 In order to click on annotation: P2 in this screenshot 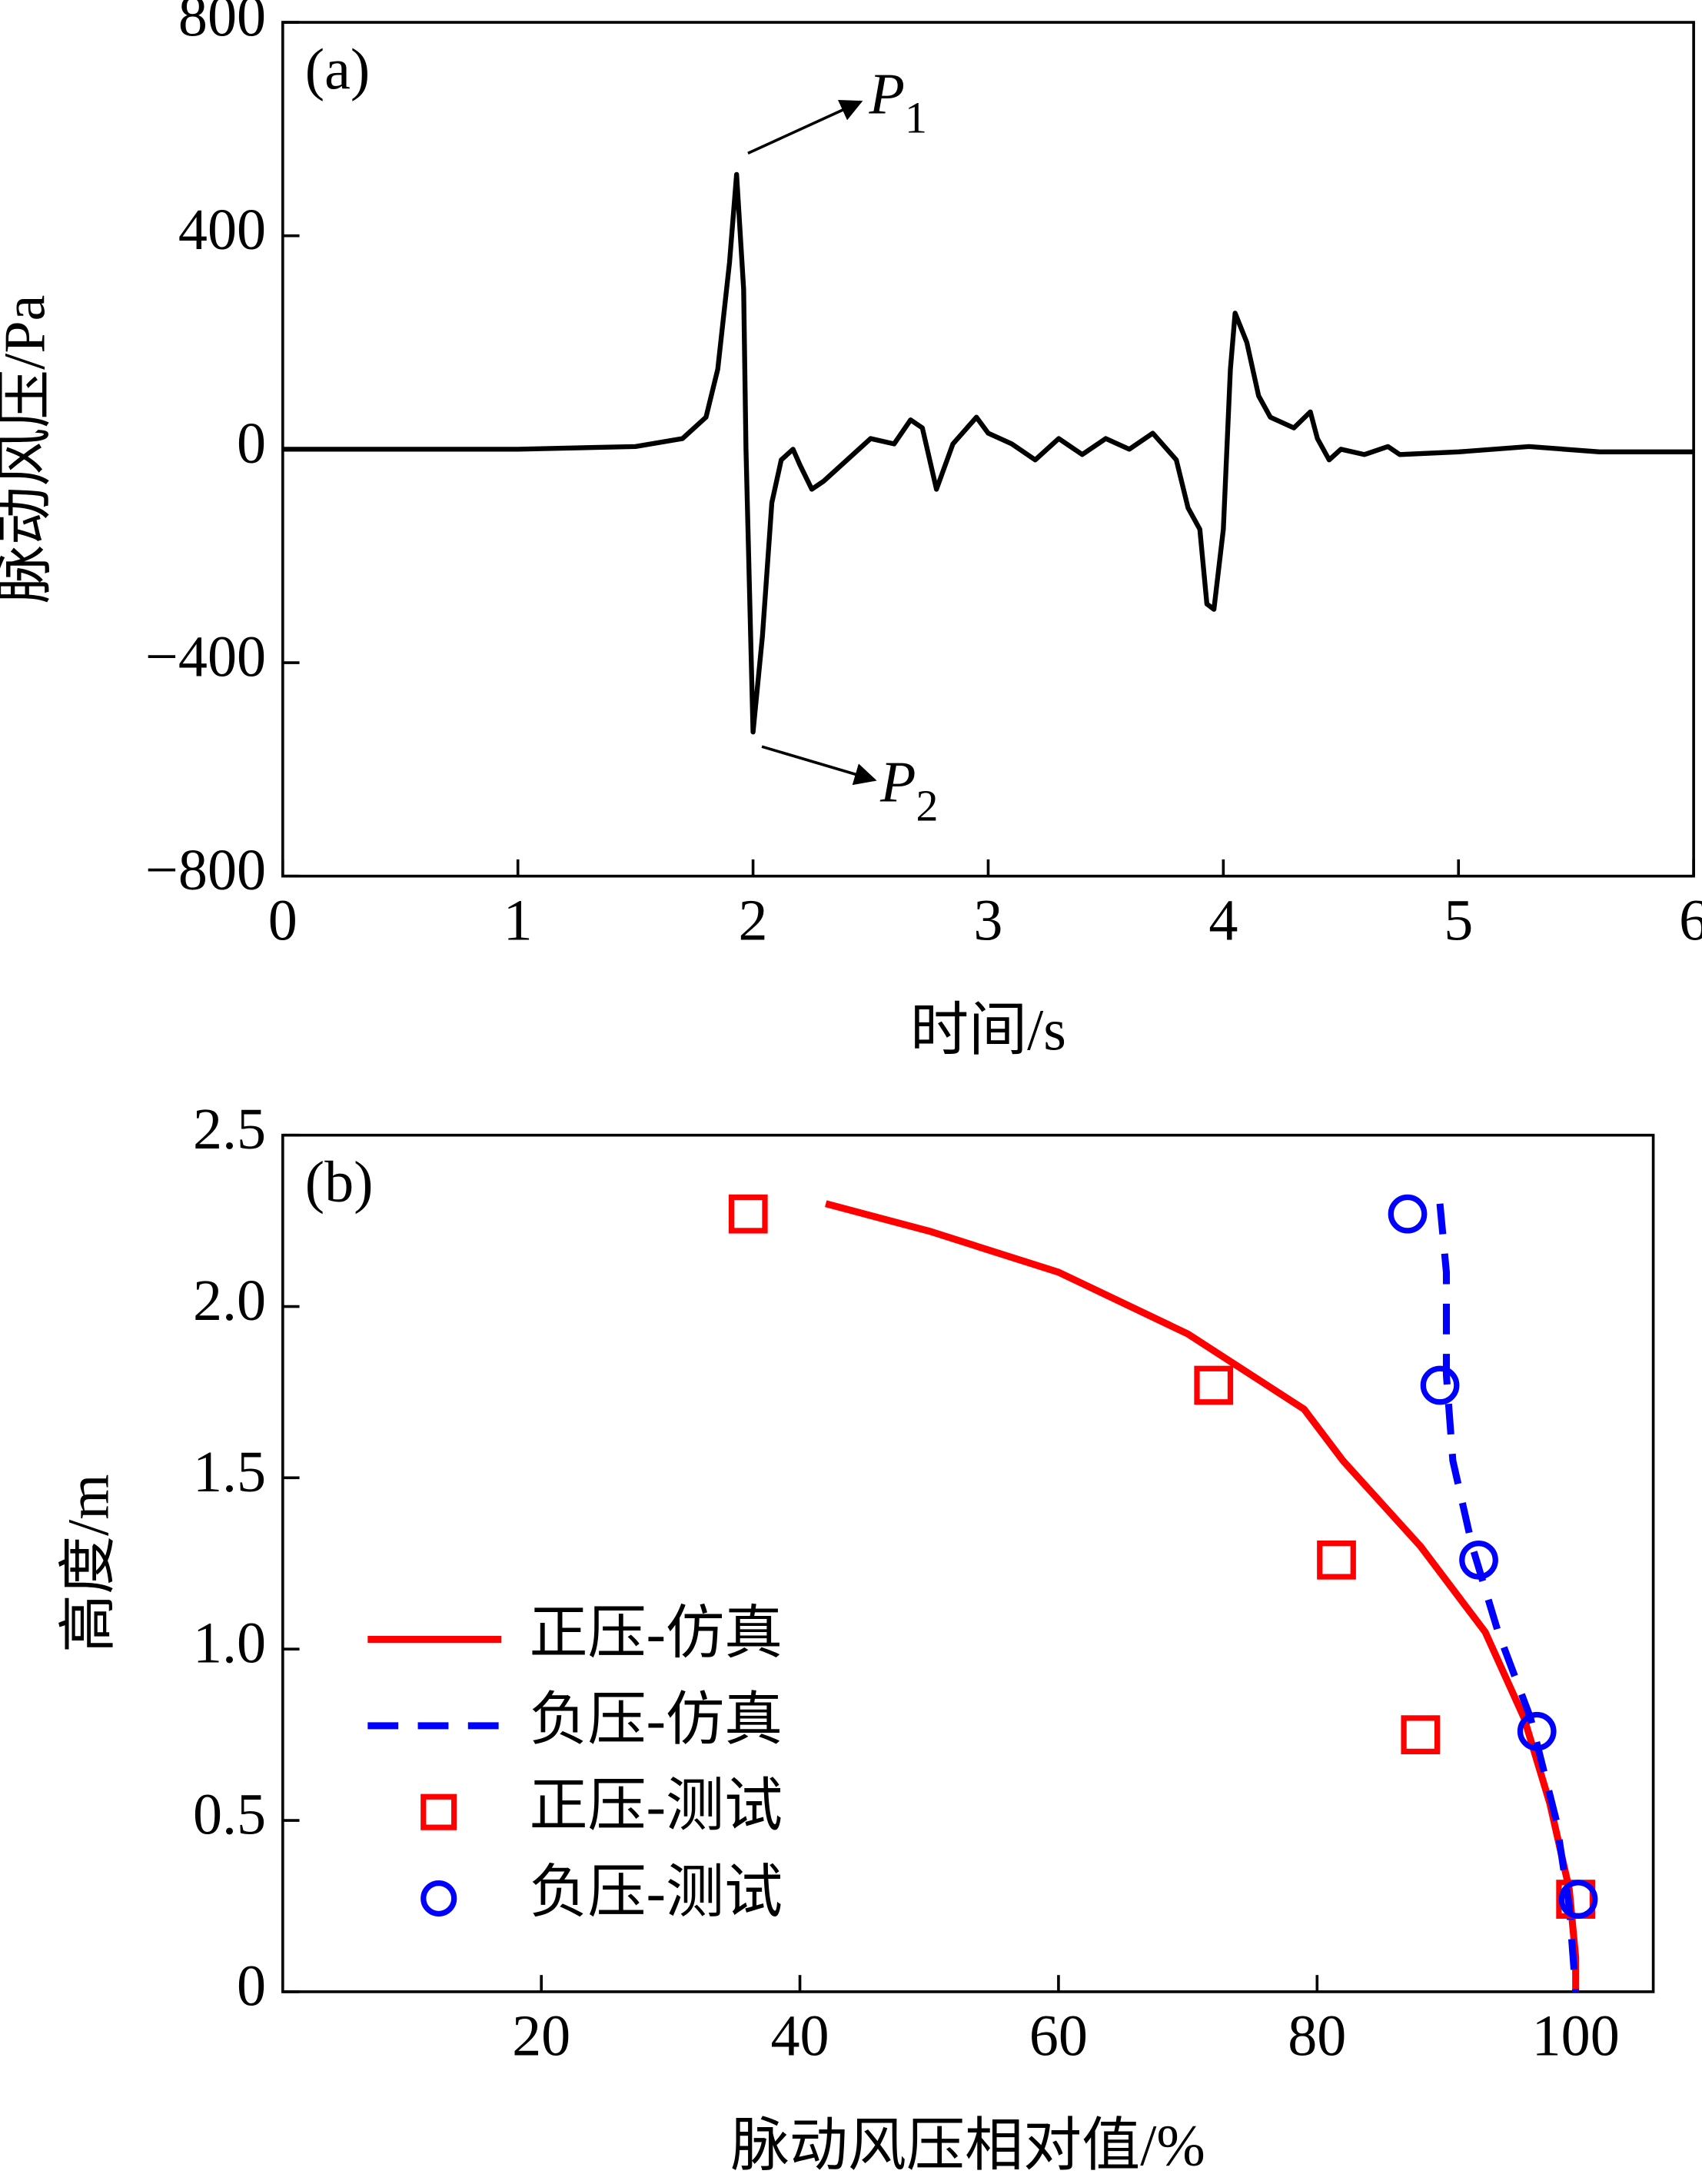, I will do `click(908, 790)`.